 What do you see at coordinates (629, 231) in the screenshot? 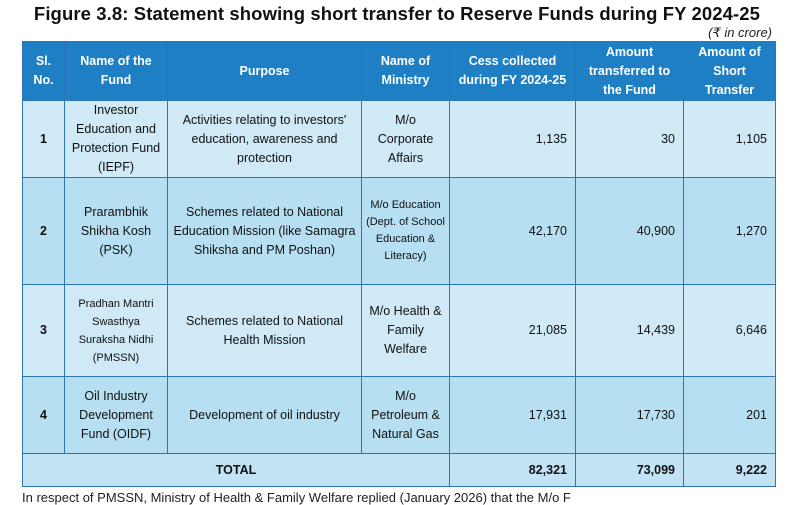
I see `cell-amount-transferred: 40,900` at bounding box center [629, 231].